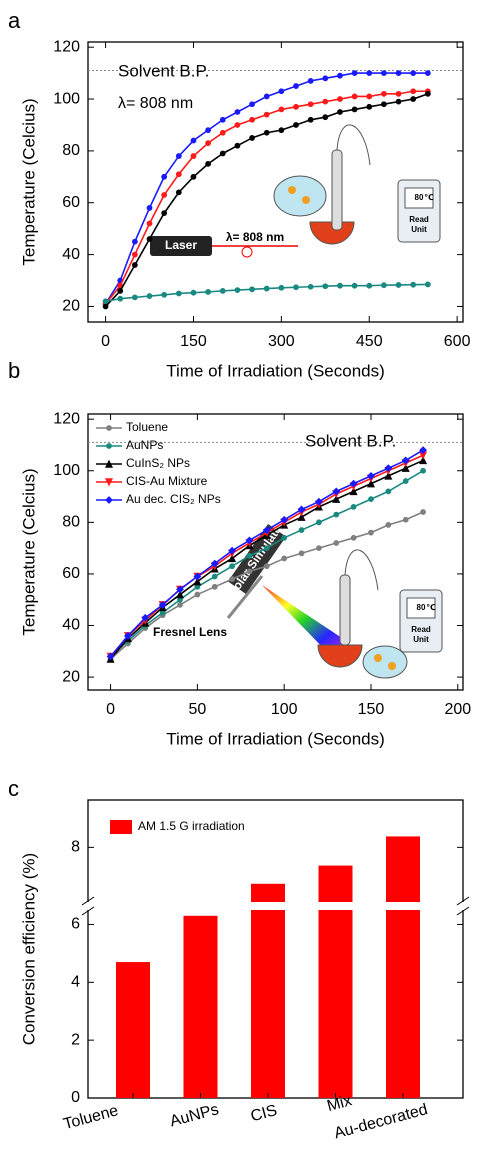 The height and width of the screenshot is (1159, 481). Describe the element at coordinates (255, 237) in the screenshot. I see `inset-label: λ= 808 nm` at that location.